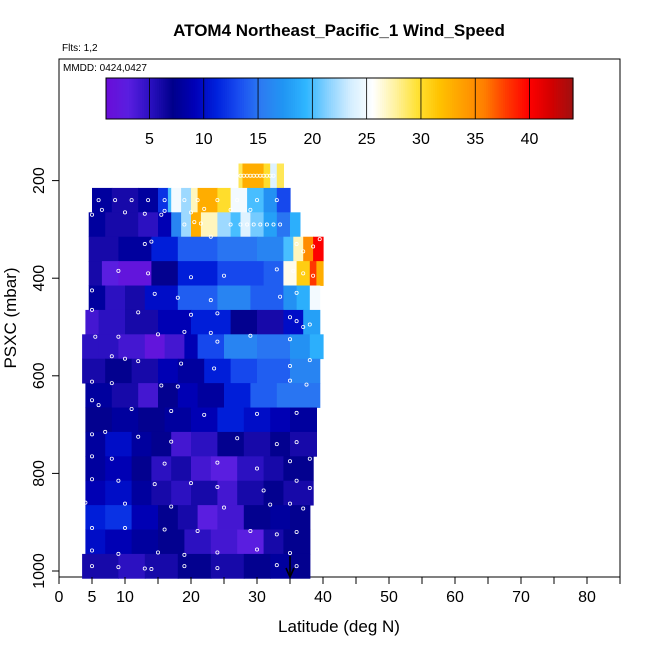 The height and width of the screenshot is (650, 650). Describe the element at coordinates (39, 375) in the screenshot. I see `y-tick-label: 600` at that location.